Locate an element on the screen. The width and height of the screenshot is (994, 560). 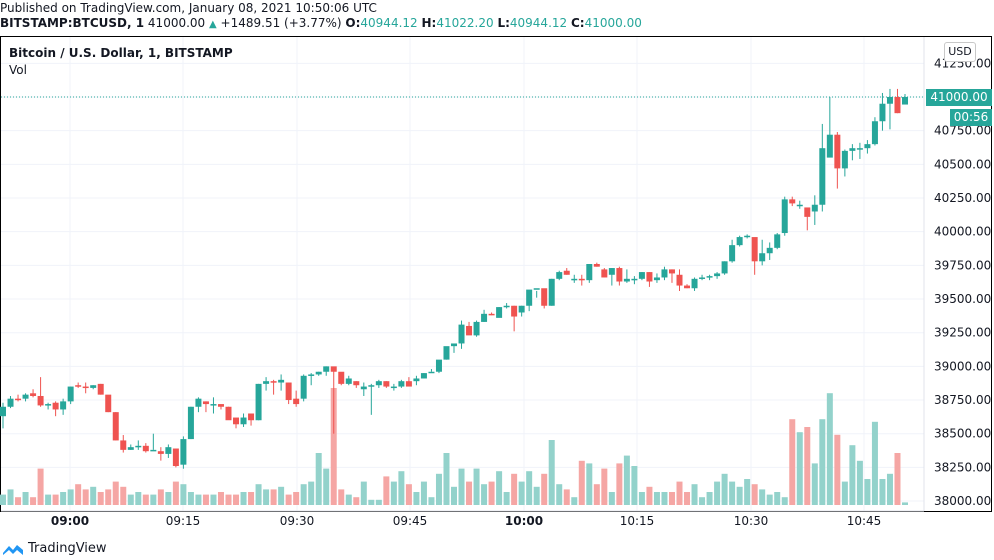
open-value: 40944.12 is located at coordinates (389, 23).